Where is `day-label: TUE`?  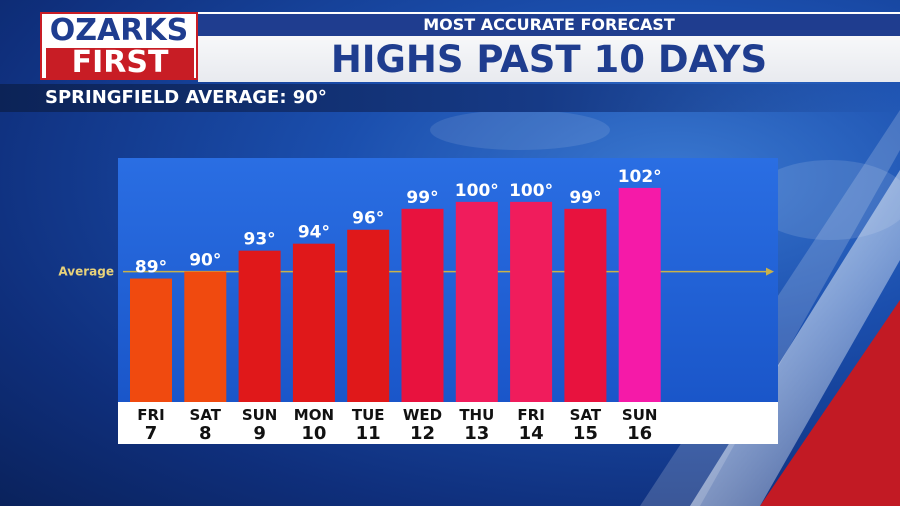
day-label: TUE is located at coordinates (368, 415).